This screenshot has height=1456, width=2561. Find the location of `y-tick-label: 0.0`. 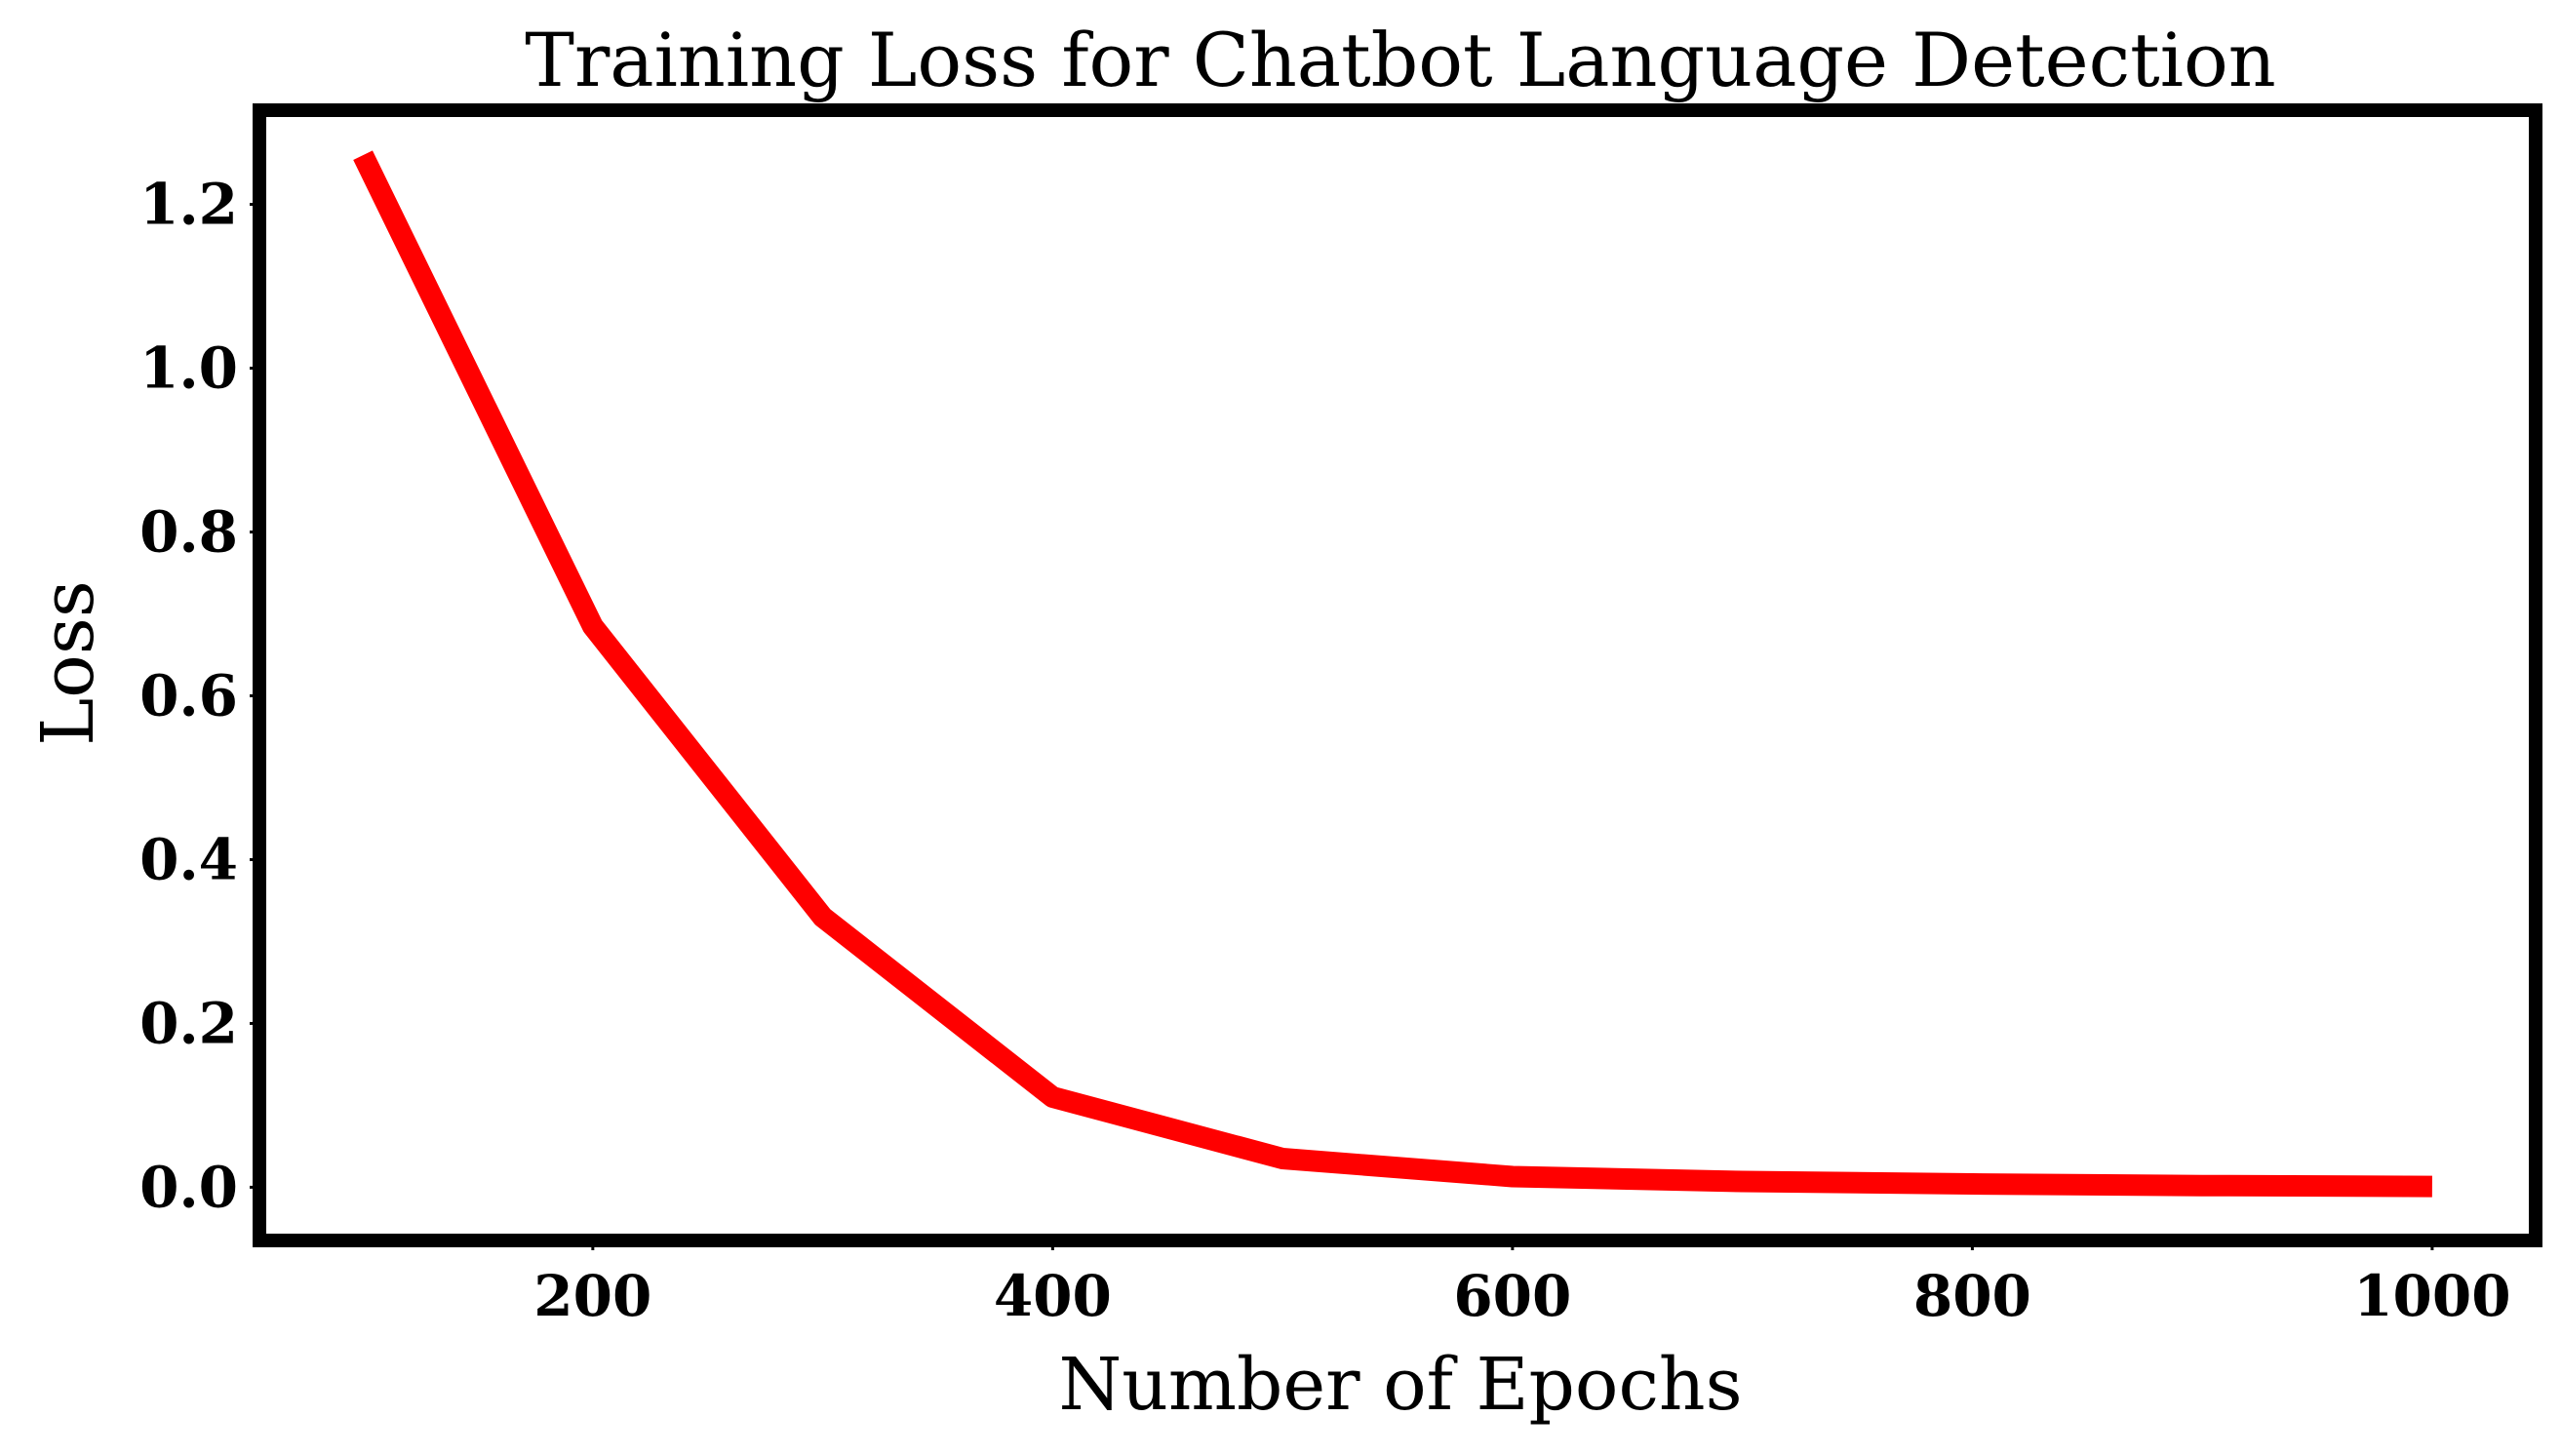

y-tick-label: 0.0 is located at coordinates (188, 1187).